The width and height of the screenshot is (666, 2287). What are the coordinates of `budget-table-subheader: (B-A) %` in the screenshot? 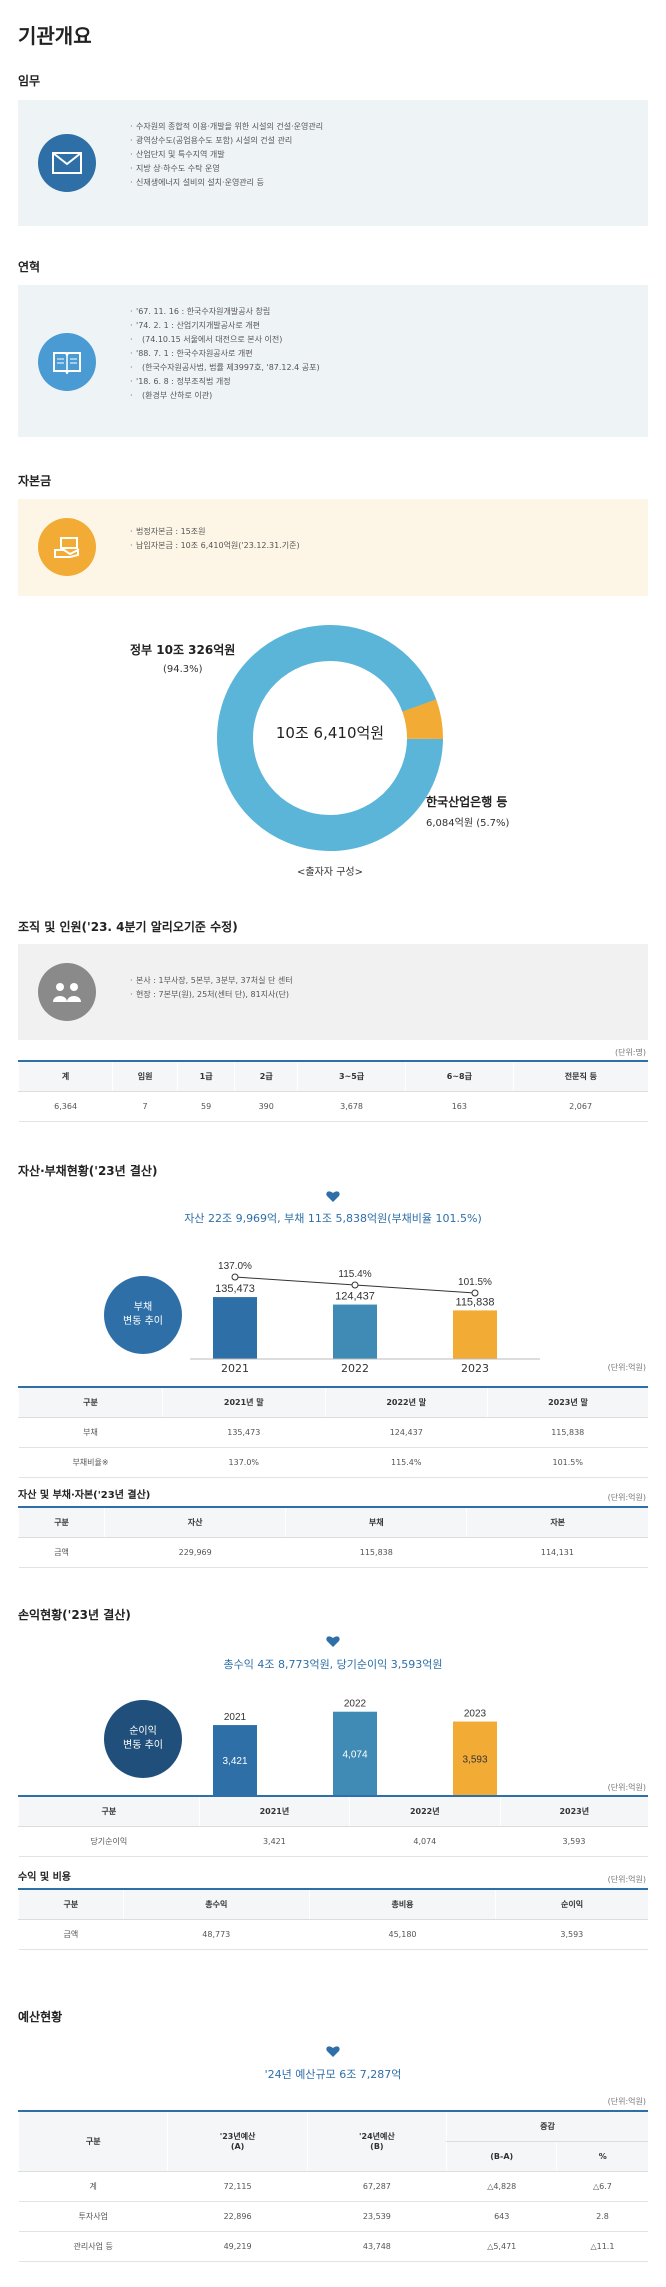 It's located at (333, 2156).